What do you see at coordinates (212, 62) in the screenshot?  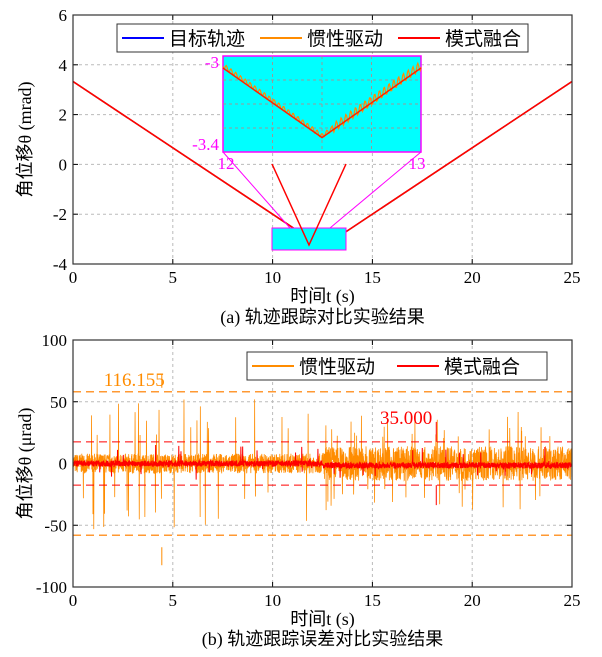 I see `inset-ytick: -3` at bounding box center [212, 62].